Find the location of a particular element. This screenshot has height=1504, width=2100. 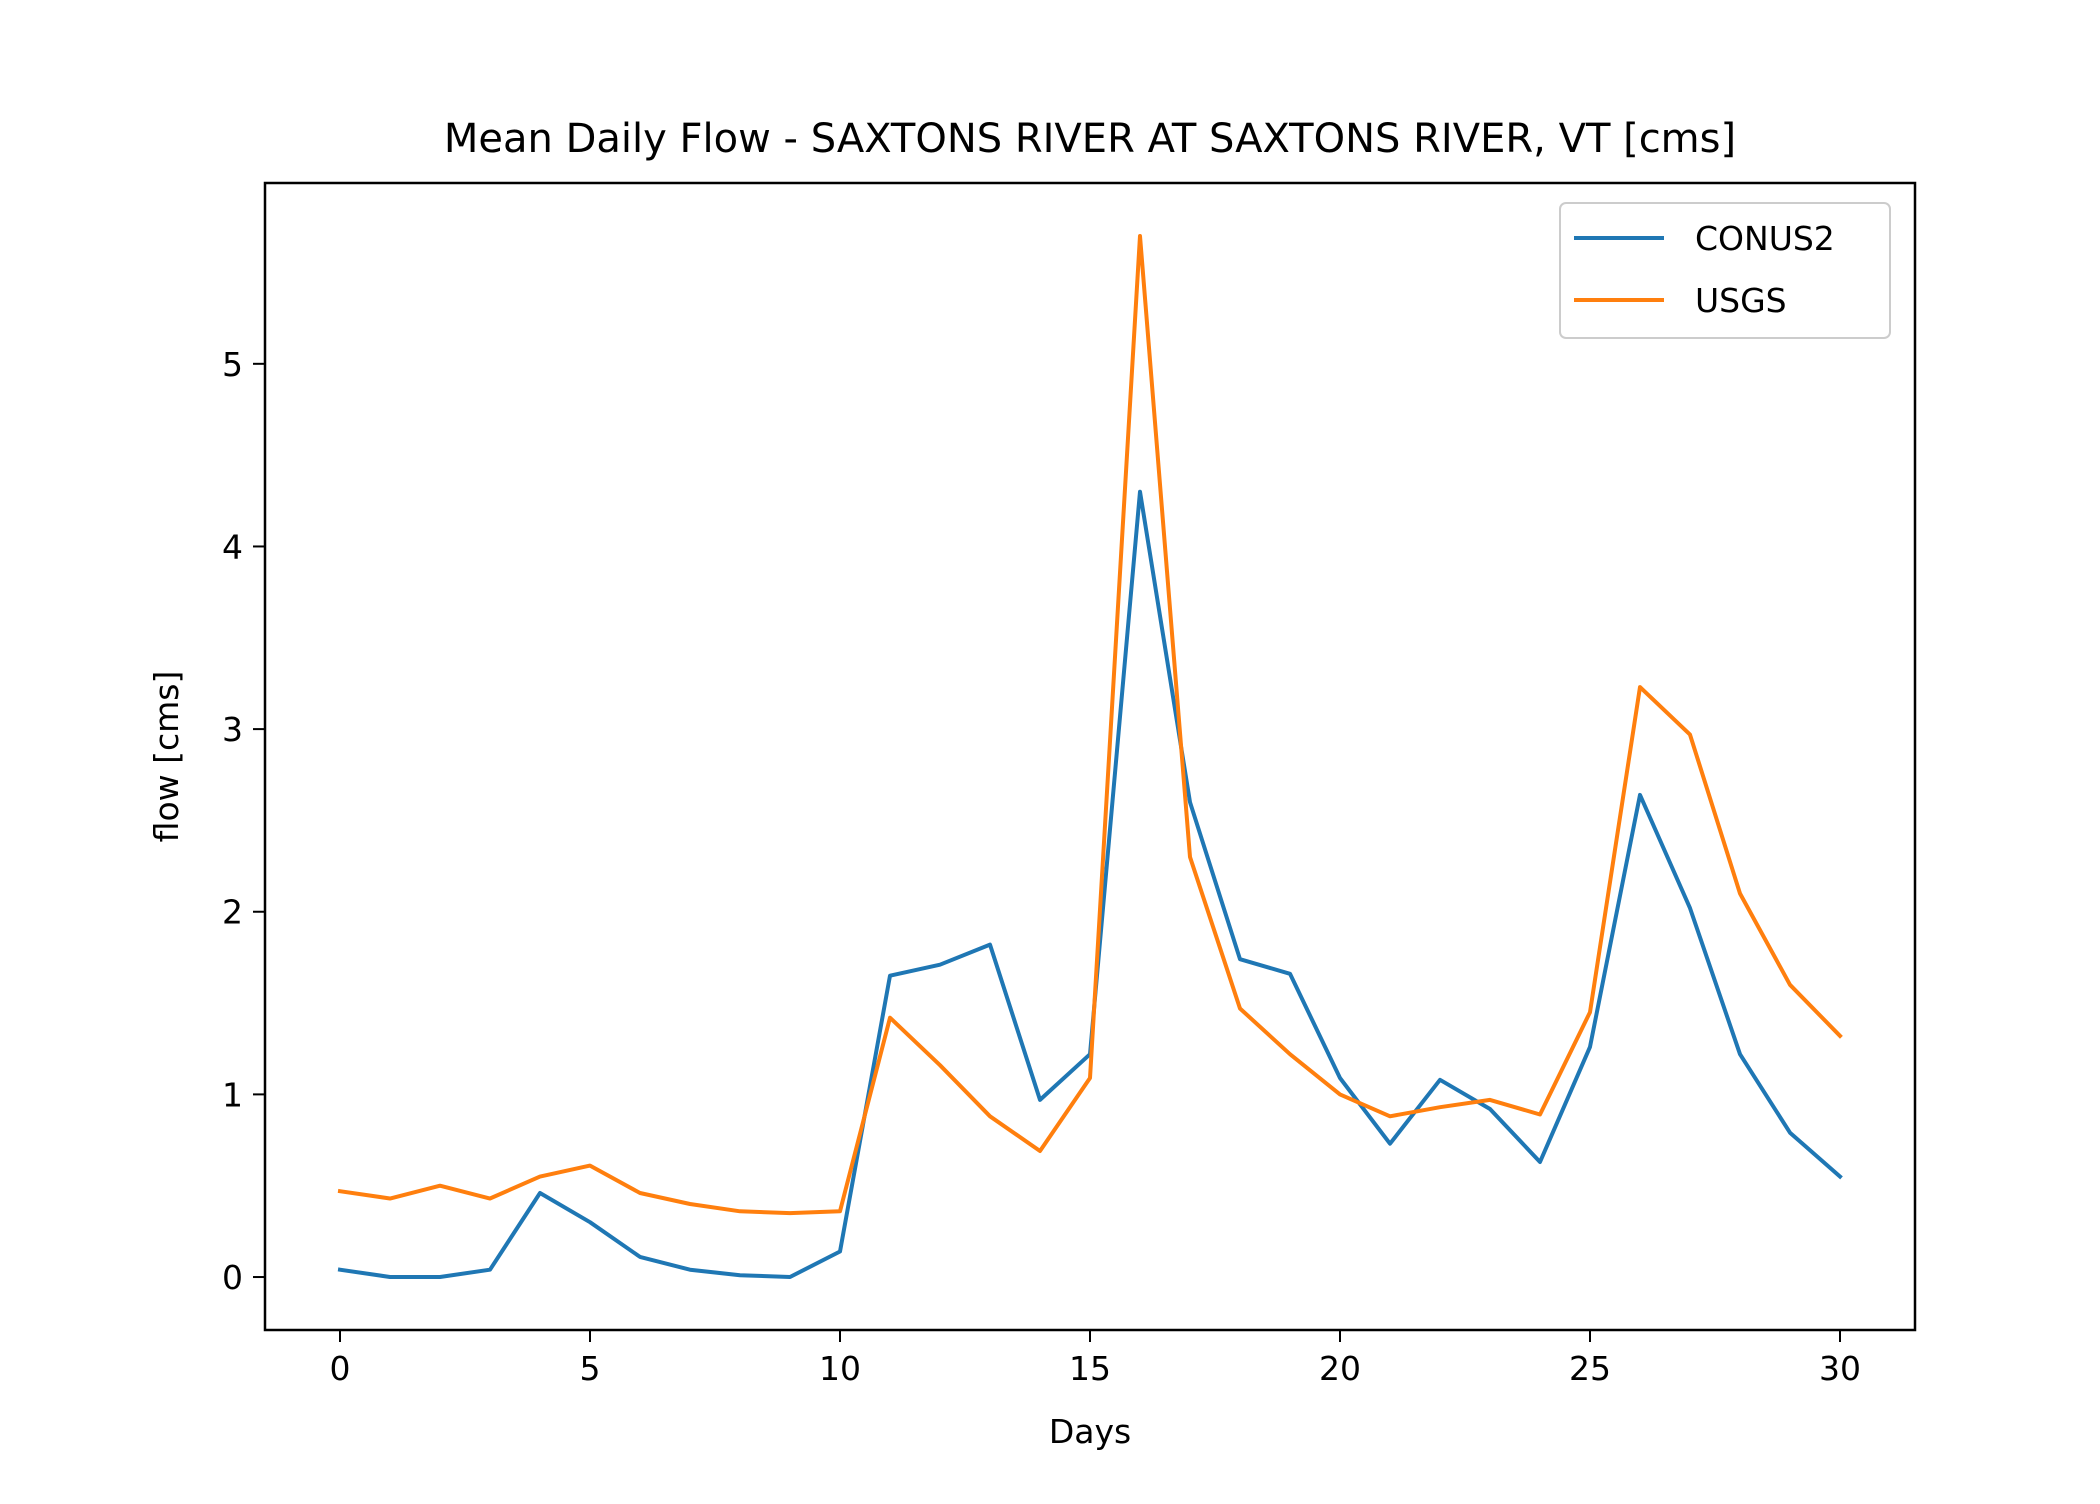

y-tick-label: 0 is located at coordinates (232, 1277).